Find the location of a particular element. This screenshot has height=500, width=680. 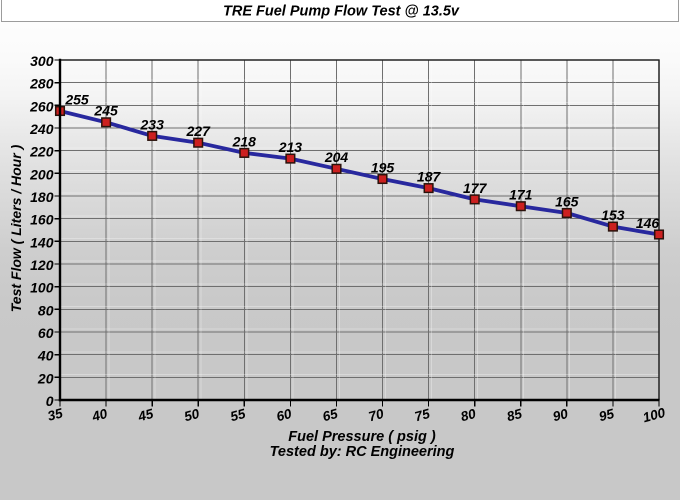

svg-text: 218 is located at coordinates (244, 141).